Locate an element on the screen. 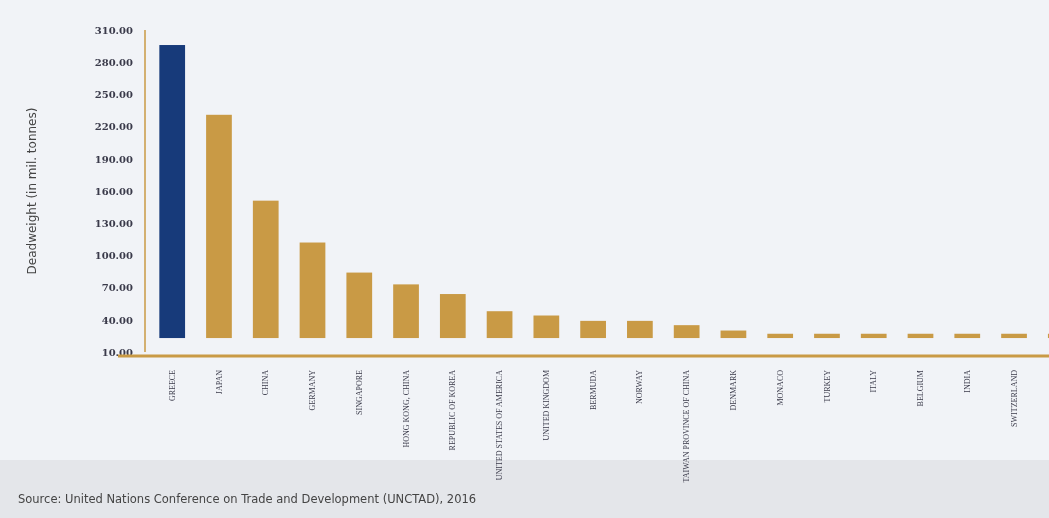 The width and height of the screenshot is (1049, 518). x-tick-label: TURKEY is located at coordinates (827, 386).